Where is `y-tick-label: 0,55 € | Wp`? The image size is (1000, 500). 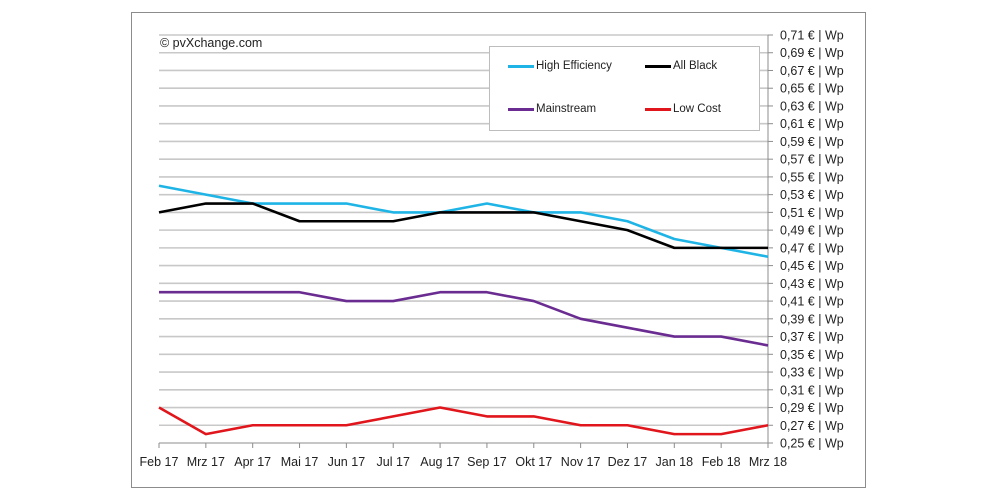
y-tick-label: 0,55 € | Wp is located at coordinates (812, 177).